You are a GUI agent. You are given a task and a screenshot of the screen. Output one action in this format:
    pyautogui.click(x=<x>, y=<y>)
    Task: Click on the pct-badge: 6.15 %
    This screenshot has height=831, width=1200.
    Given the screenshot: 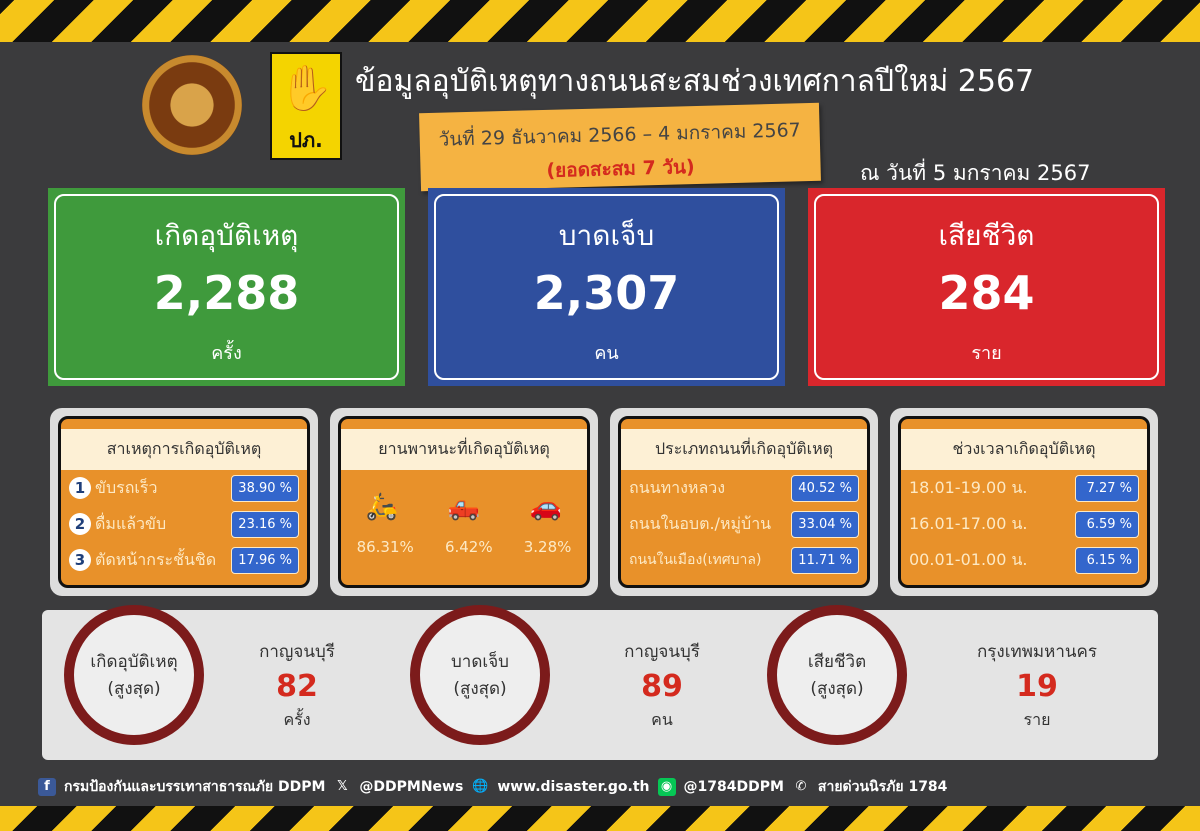 What is the action you would take?
    pyautogui.click(x=1107, y=560)
    